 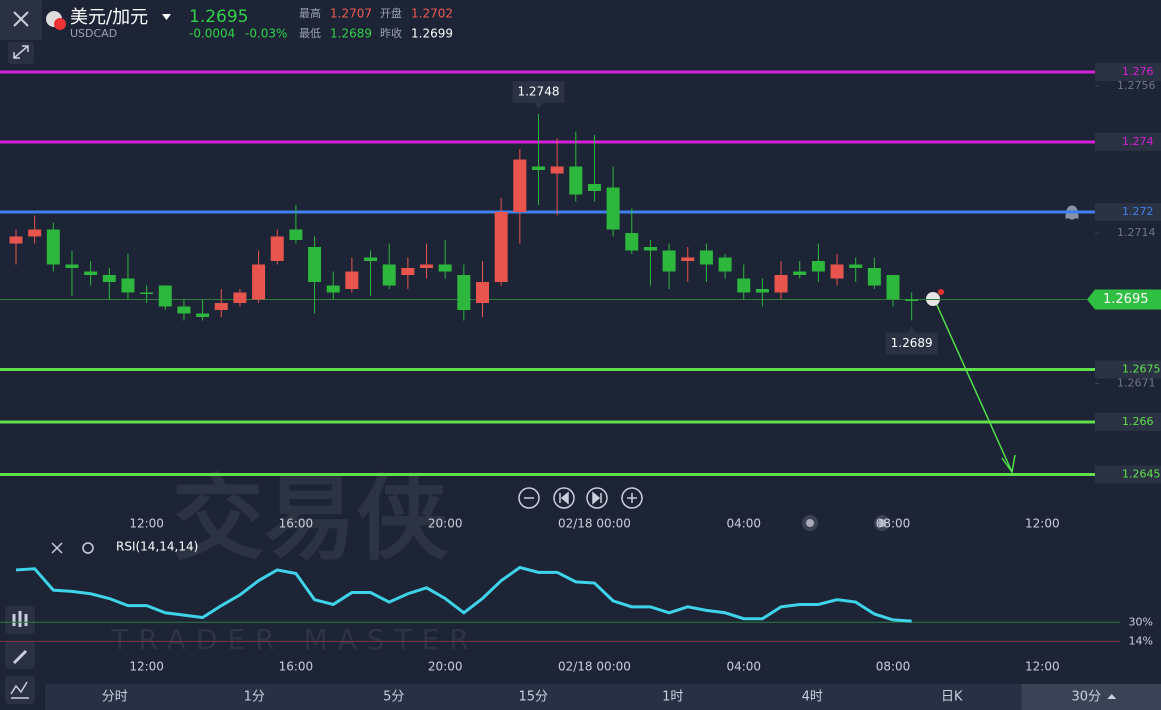 I want to click on next, so click(x=597, y=498).